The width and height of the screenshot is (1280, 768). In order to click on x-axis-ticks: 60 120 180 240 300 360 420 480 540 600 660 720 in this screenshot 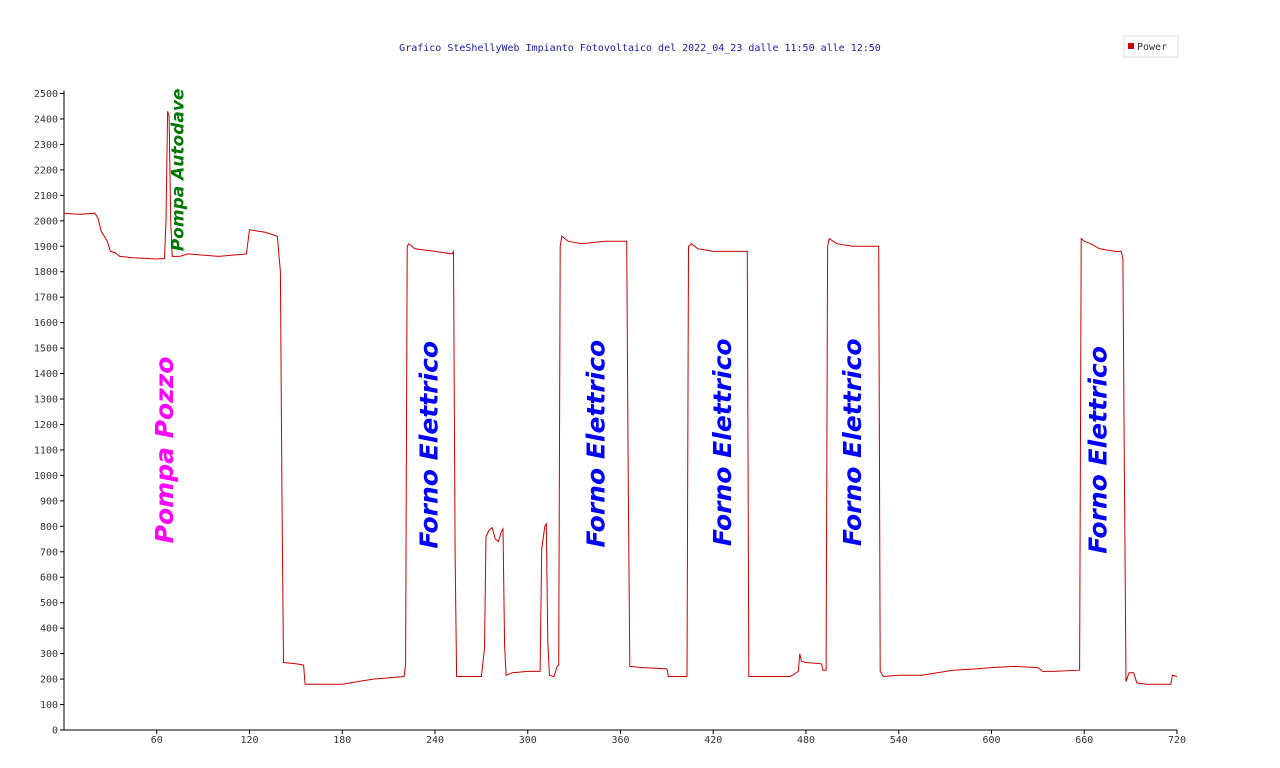, I will do `click(668, 738)`.